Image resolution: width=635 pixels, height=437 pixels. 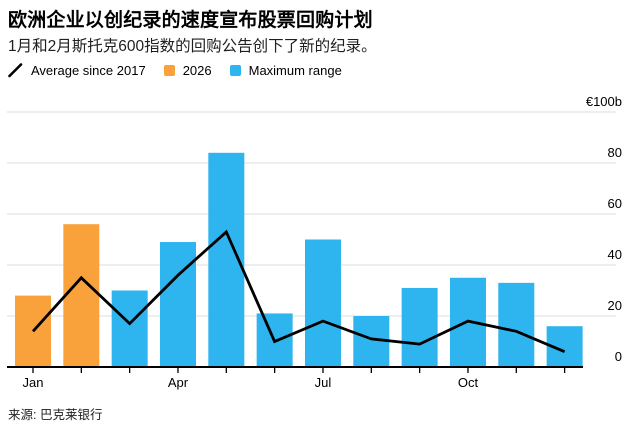 What do you see at coordinates (33, 382) in the screenshot?
I see `svg-text: Jan` at bounding box center [33, 382].